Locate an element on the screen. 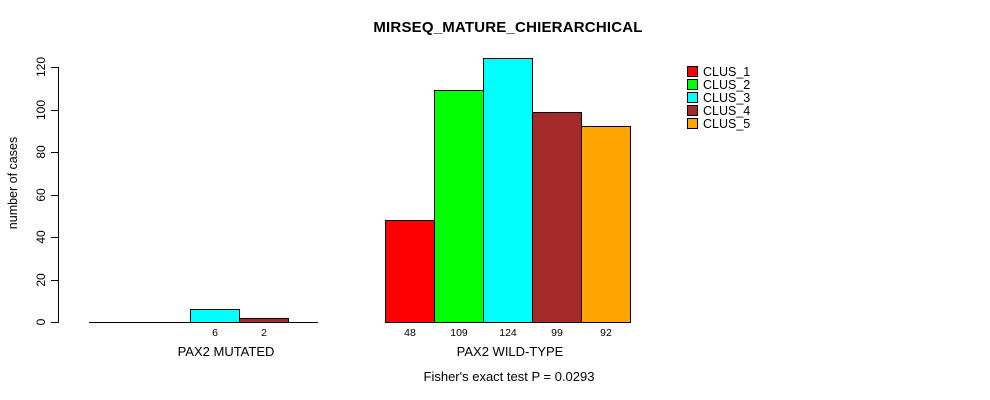  y-axis-line is located at coordinates (58, 195).